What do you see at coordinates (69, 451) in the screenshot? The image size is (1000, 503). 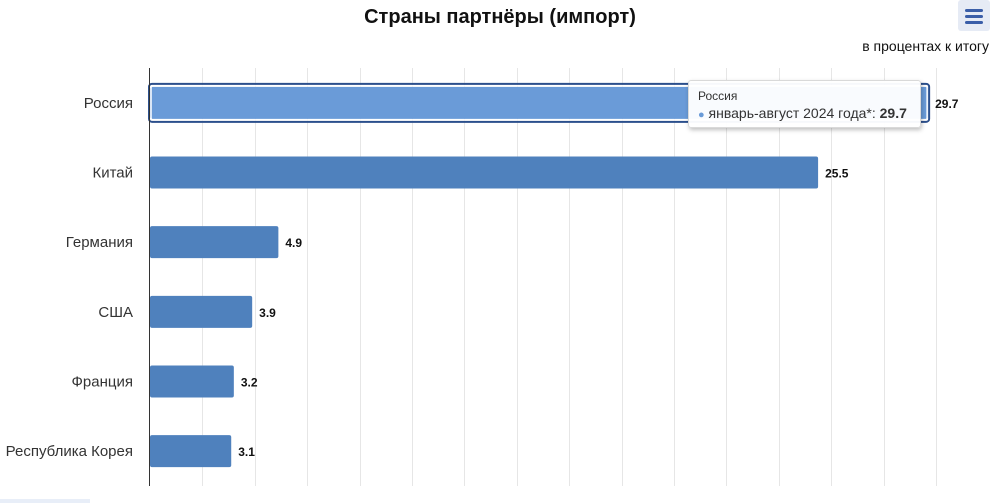 I see `category-label: Республика Корея` at bounding box center [69, 451].